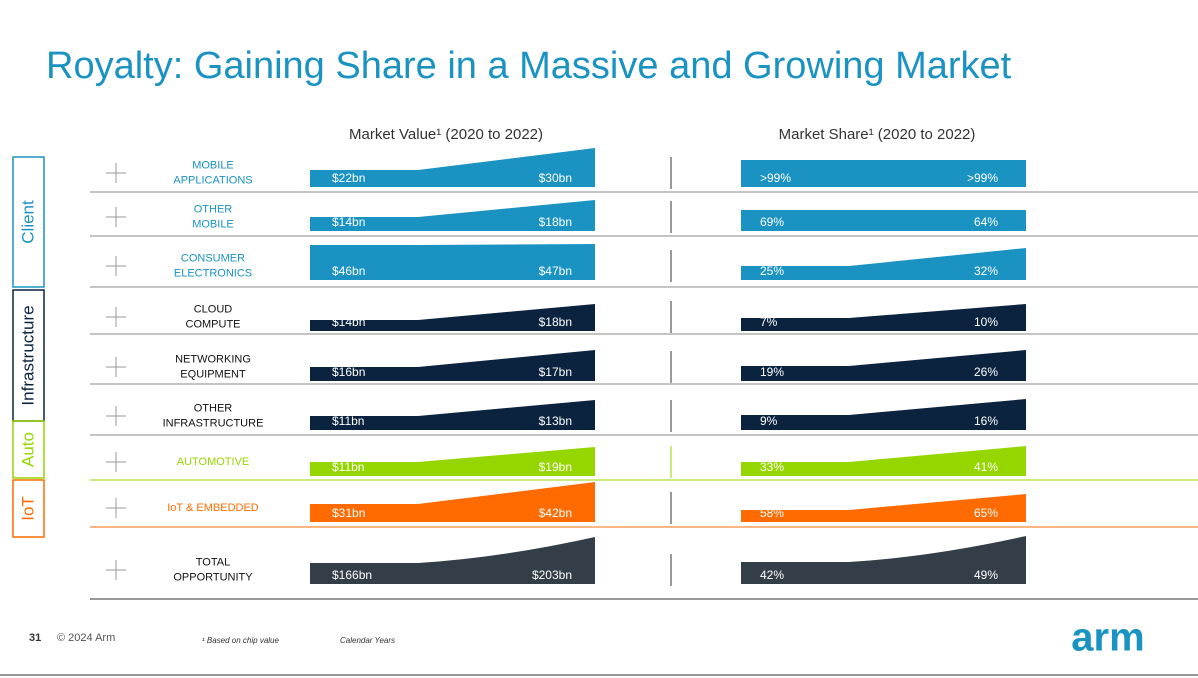 This screenshot has height=678, width=1198. What do you see at coordinates (213, 562) in the screenshot?
I see `row-label: TOTAL` at bounding box center [213, 562].